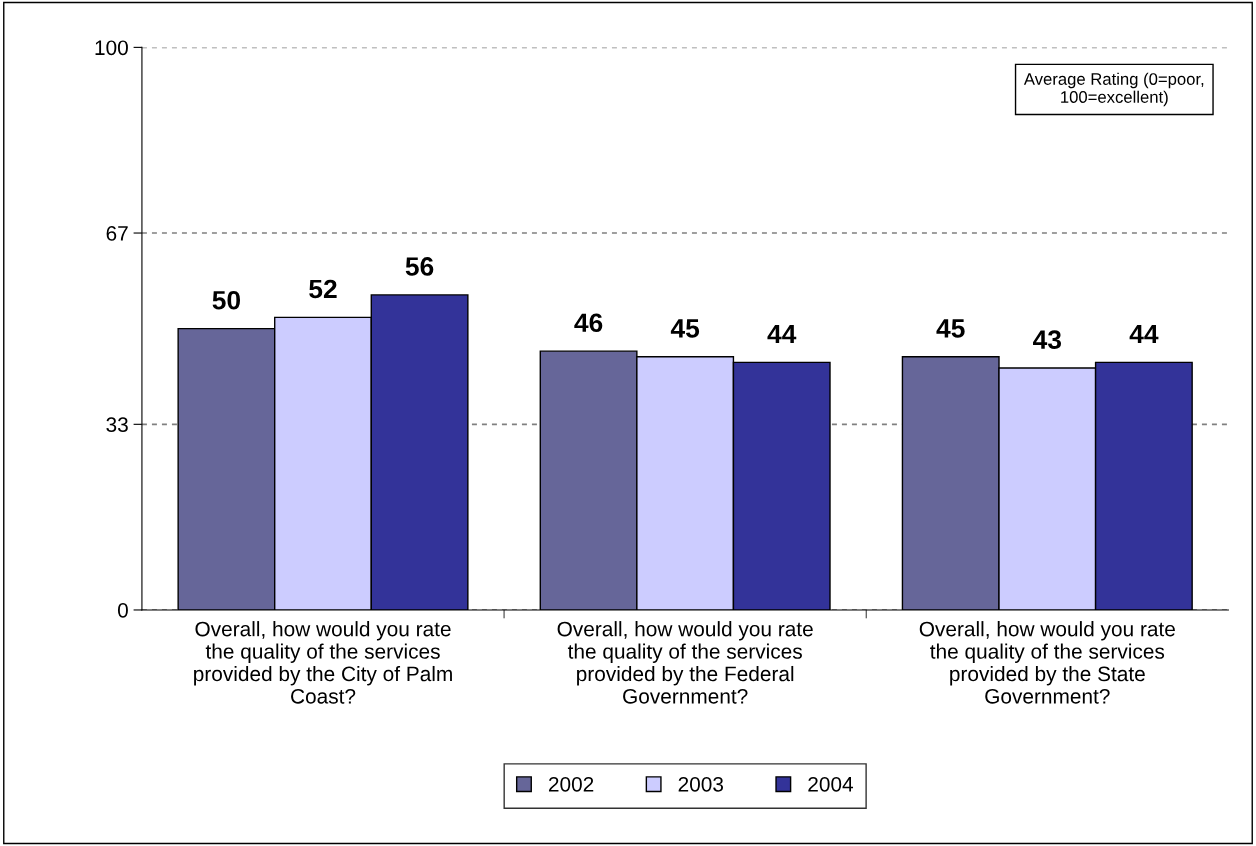 This screenshot has width=1256, height=846. Describe the element at coordinates (685, 662) in the screenshot. I see `x-tick-label: Overall, how would you rate the quality of the services provided by the Federal Government?` at that location.